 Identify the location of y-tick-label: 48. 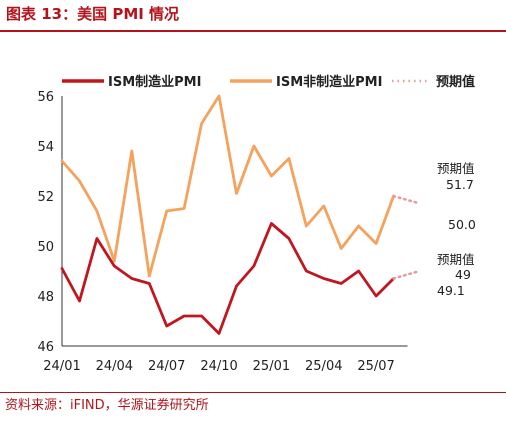
(45, 297).